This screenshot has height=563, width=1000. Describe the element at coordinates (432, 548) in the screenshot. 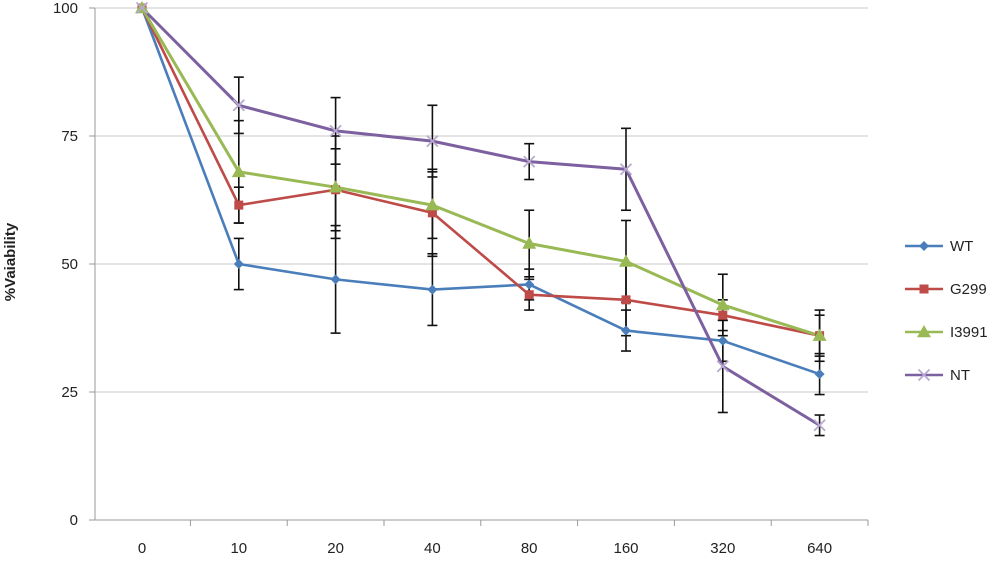

I see `x-tick-label: 40` at that location.